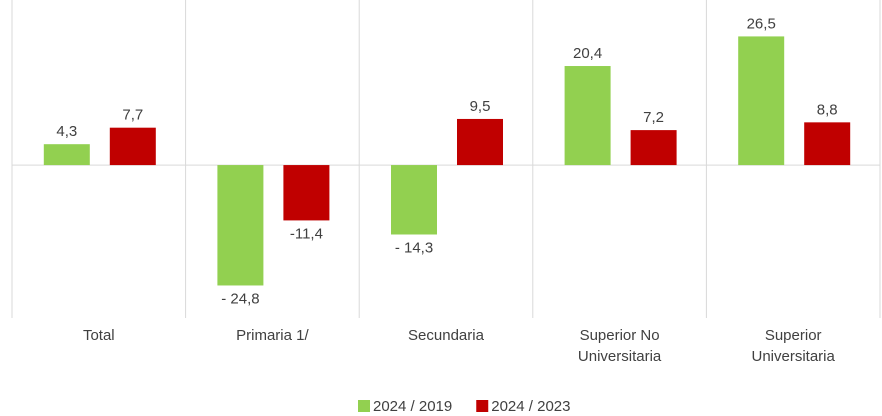 The height and width of the screenshot is (416, 882). Describe the element at coordinates (240, 298) in the screenshot. I see `value-label: - 24,8` at that location.